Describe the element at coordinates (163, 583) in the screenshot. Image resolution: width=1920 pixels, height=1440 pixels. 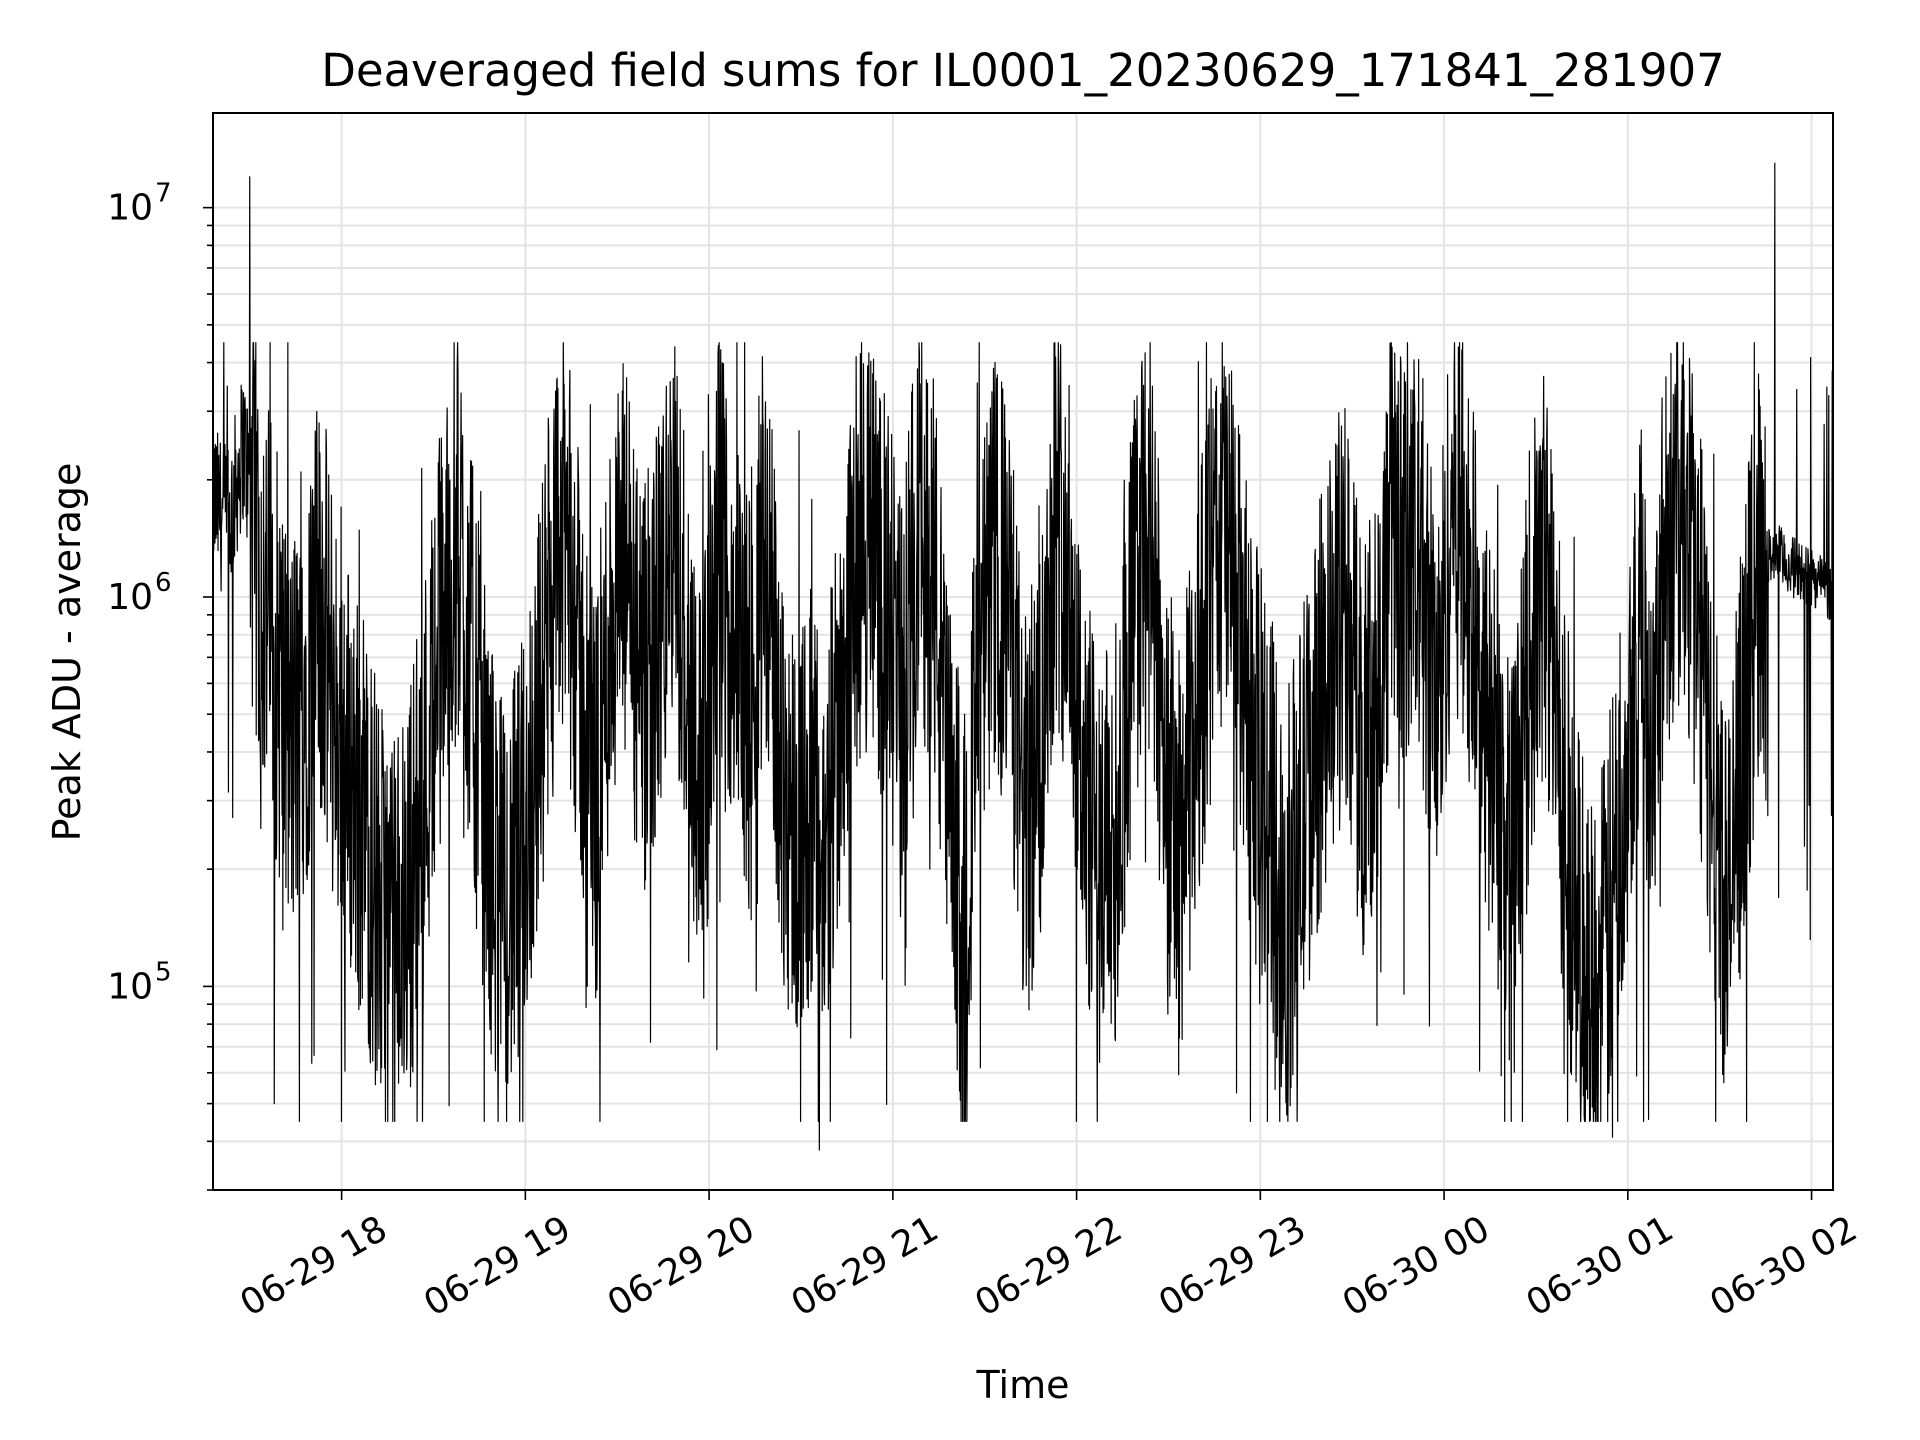
I see `y-tick-label-exponent: 6` at that location.